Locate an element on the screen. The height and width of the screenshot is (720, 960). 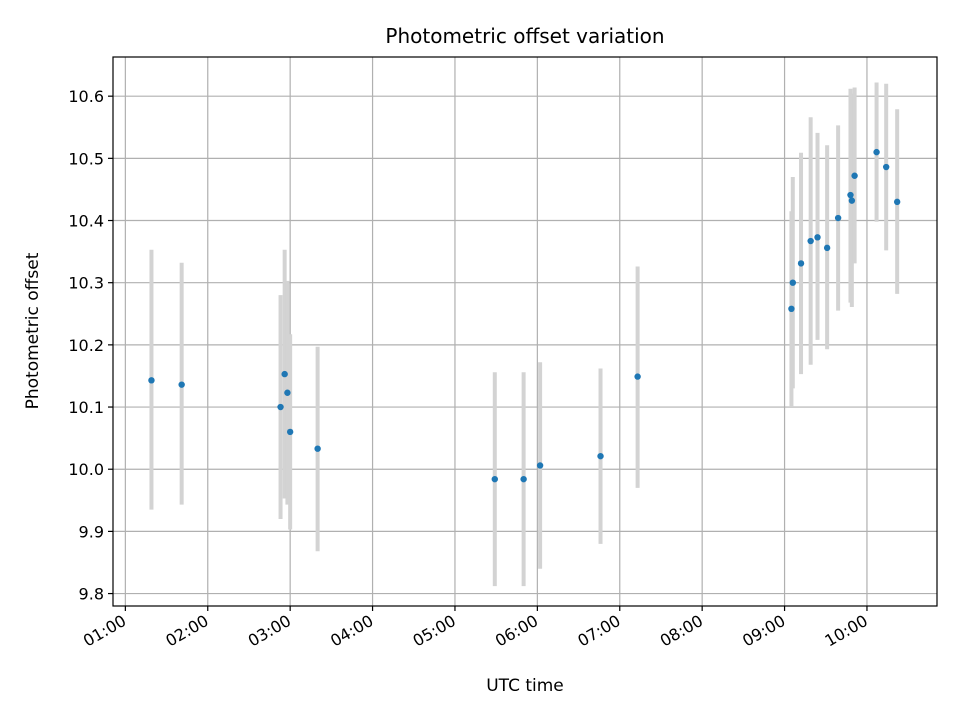
y-tick-label: 10.3 is located at coordinates (86, 283).